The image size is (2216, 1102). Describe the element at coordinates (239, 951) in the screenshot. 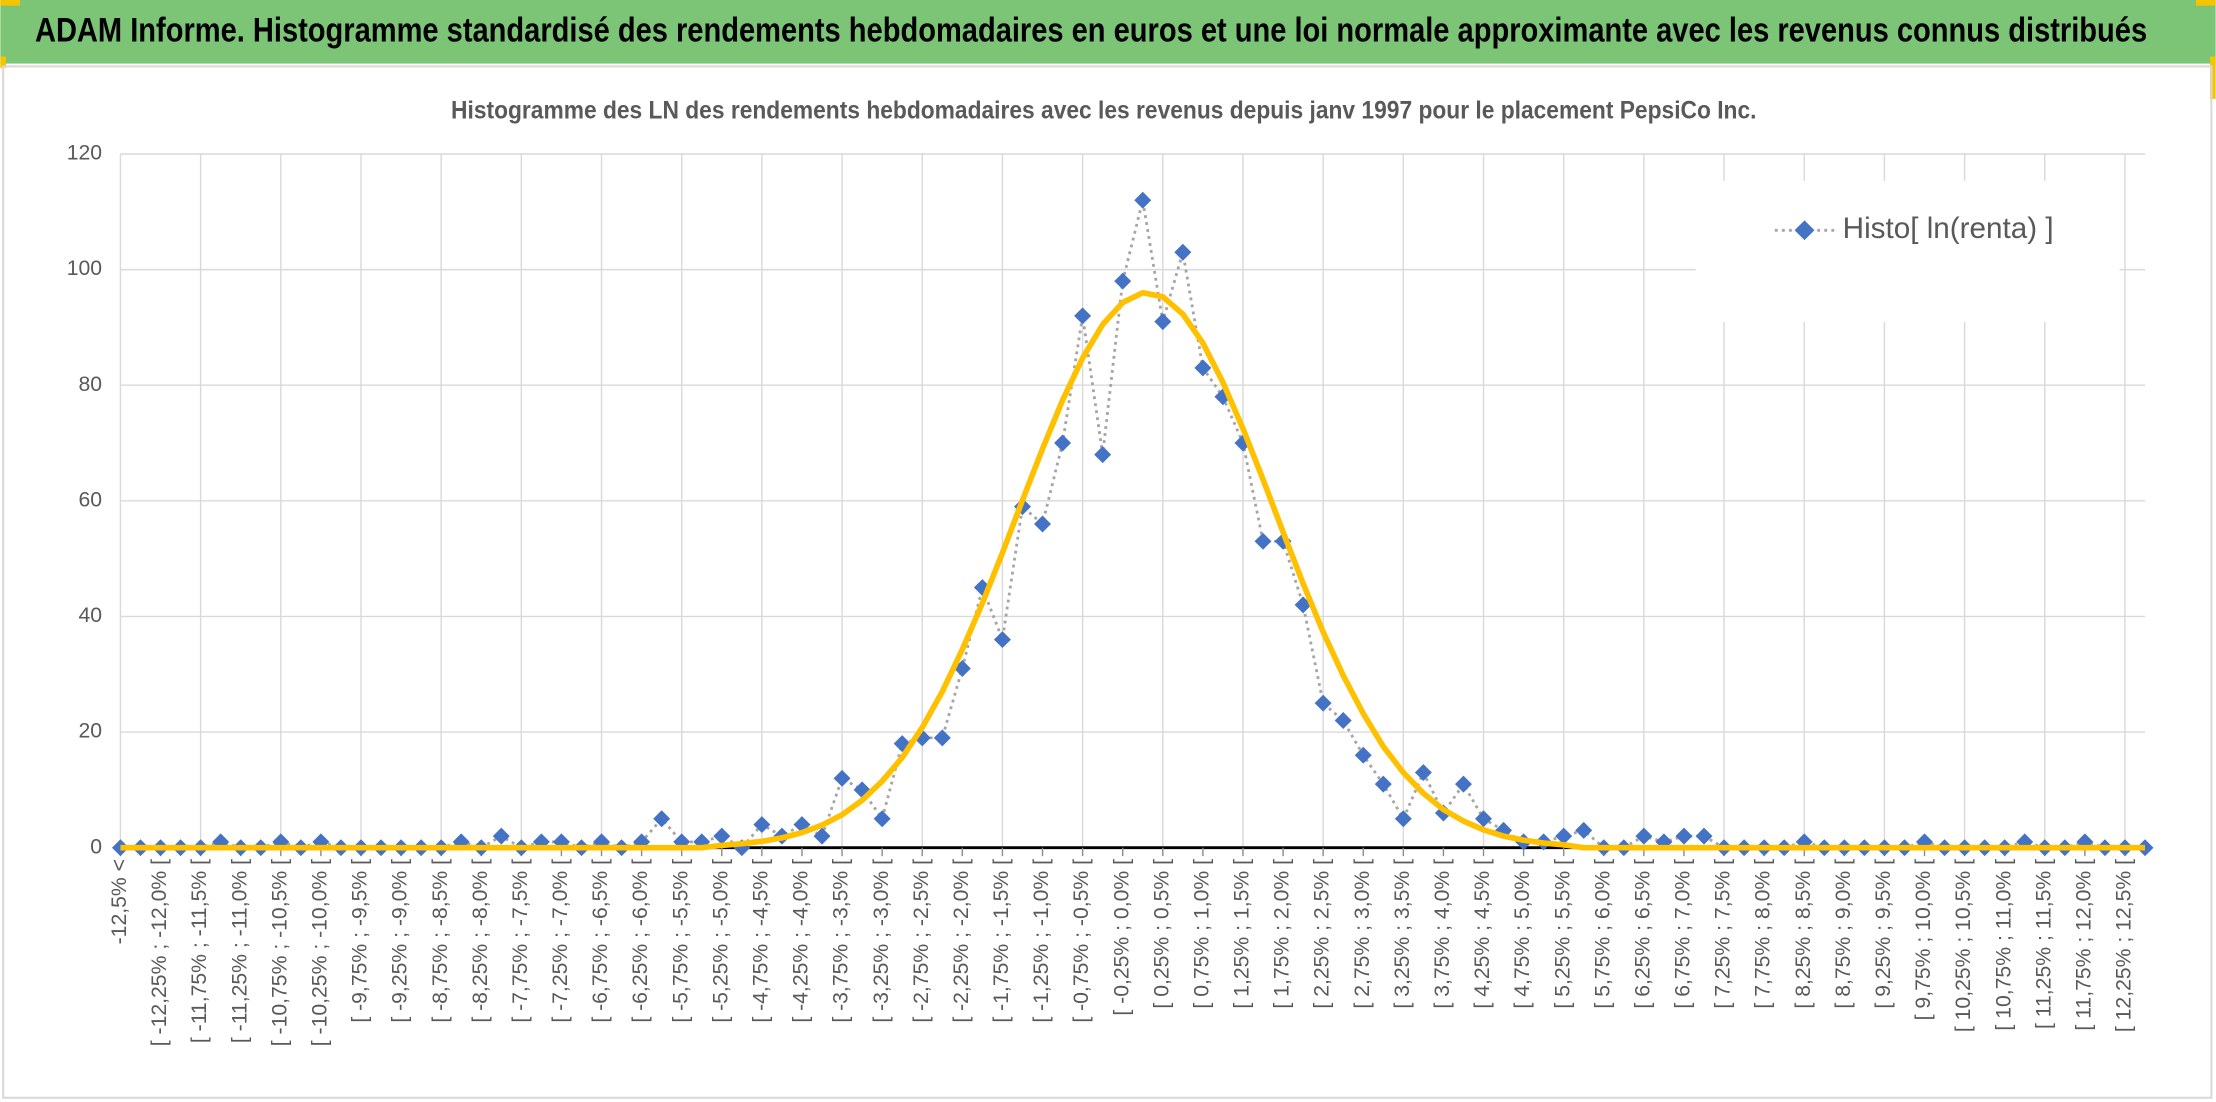

I see `x-tick-label: [ -11,25% ; -11,0% [` at that location.